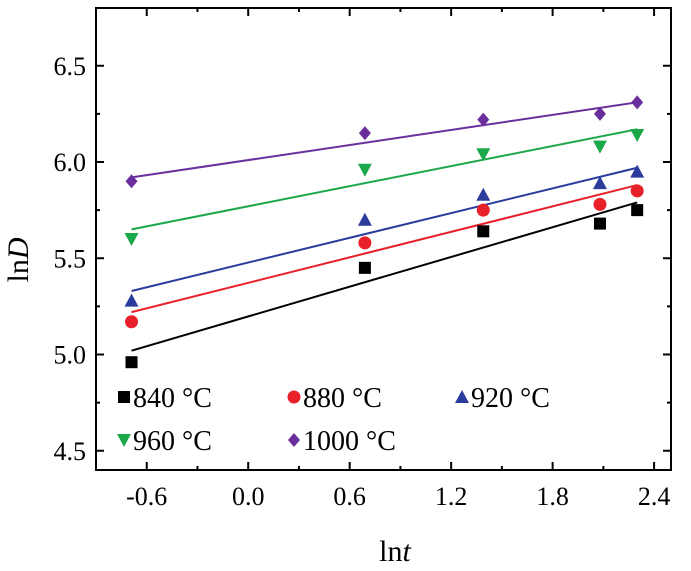 The height and width of the screenshot is (571, 691). Describe the element at coordinates (70, 451) in the screenshot. I see `y-tick-label: 4.5` at that location.